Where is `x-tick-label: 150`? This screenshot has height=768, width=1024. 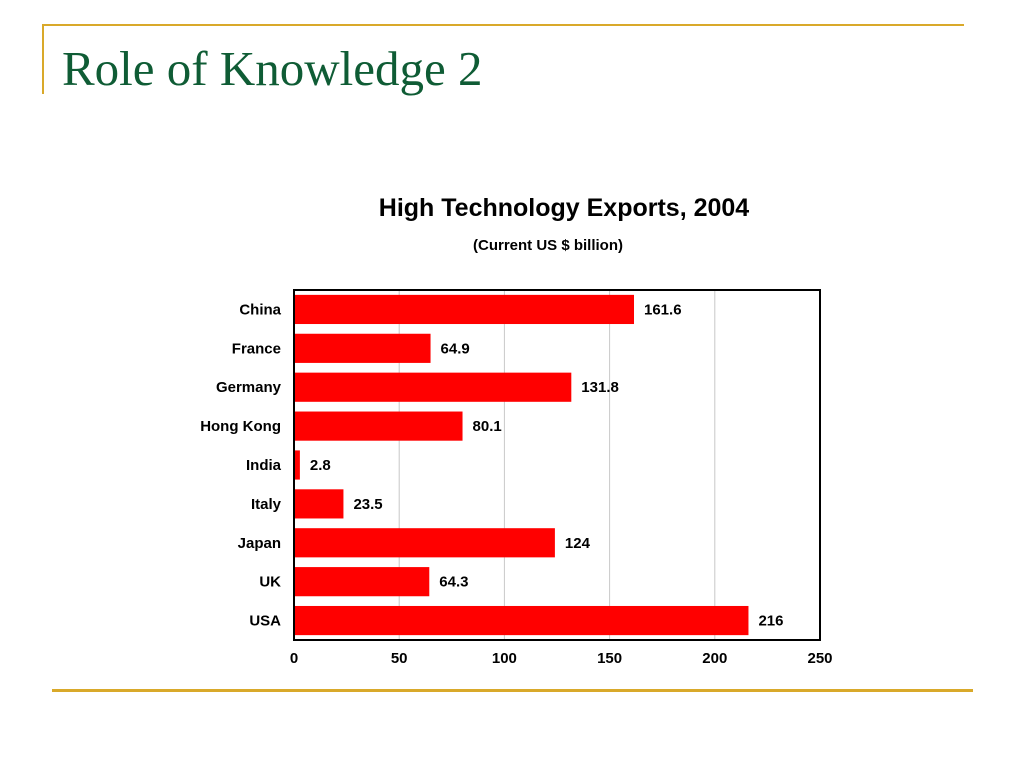 x-tick-label: 150 is located at coordinates (609, 658).